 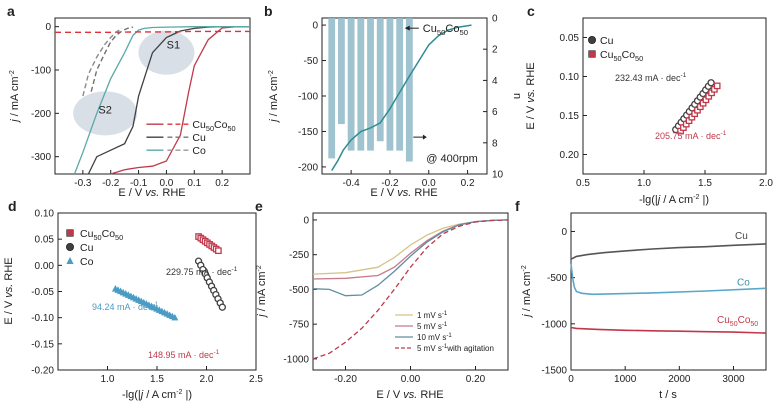 I want to click on legend-entry: 5 mV s-1, so click(x=432, y=326).